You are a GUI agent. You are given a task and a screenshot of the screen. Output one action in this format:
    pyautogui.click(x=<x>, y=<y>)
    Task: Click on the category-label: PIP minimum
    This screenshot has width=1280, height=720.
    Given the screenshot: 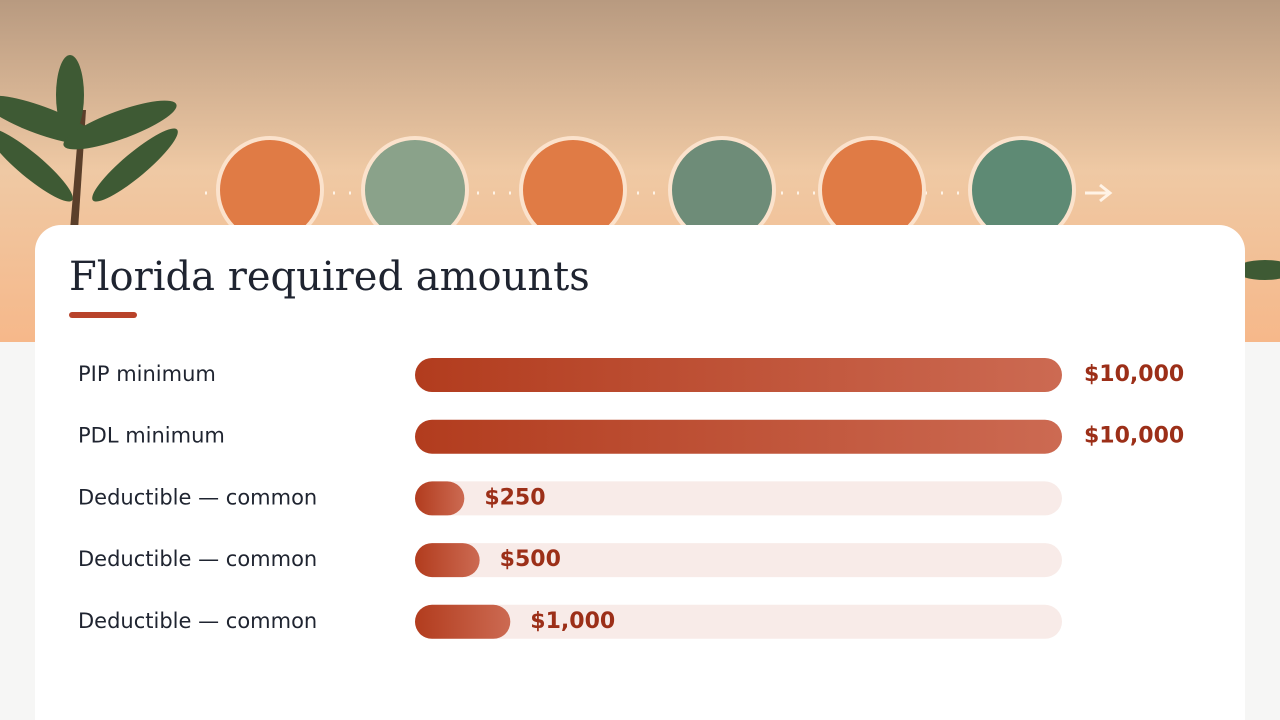 What is the action you would take?
    pyautogui.click(x=147, y=374)
    